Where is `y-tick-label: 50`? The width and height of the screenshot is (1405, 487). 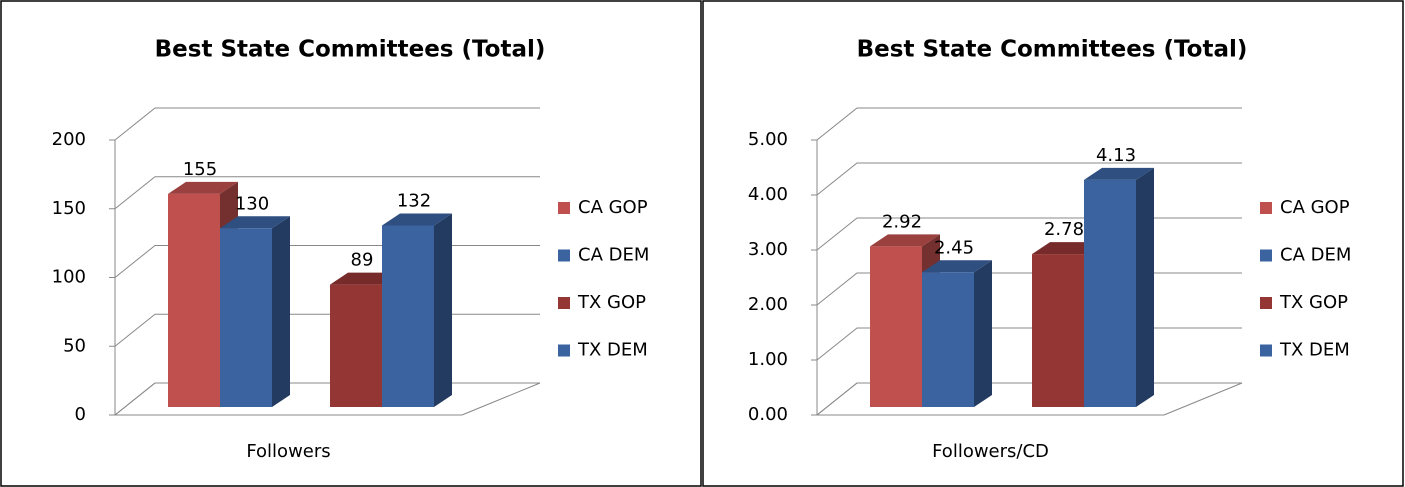 y-tick-label: 50 is located at coordinates (74, 345).